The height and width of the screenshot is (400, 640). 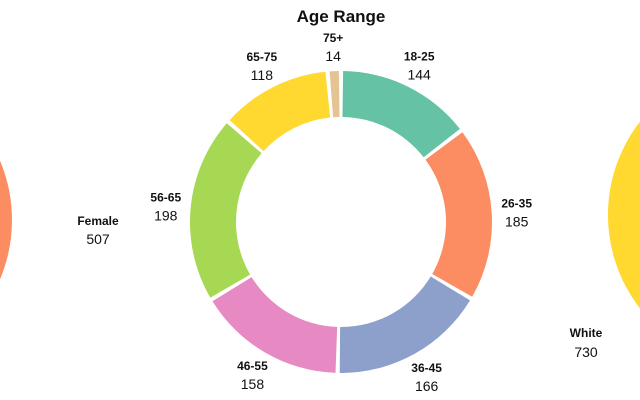 I want to click on slice-value-36-45: 166, so click(x=427, y=386).